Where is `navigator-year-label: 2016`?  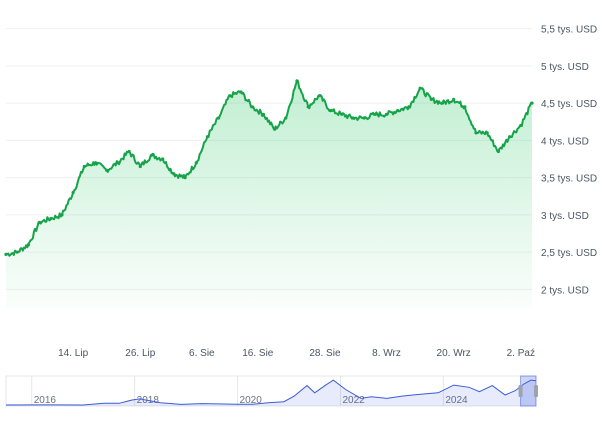 navigator-year-label: 2016 is located at coordinates (45, 400).